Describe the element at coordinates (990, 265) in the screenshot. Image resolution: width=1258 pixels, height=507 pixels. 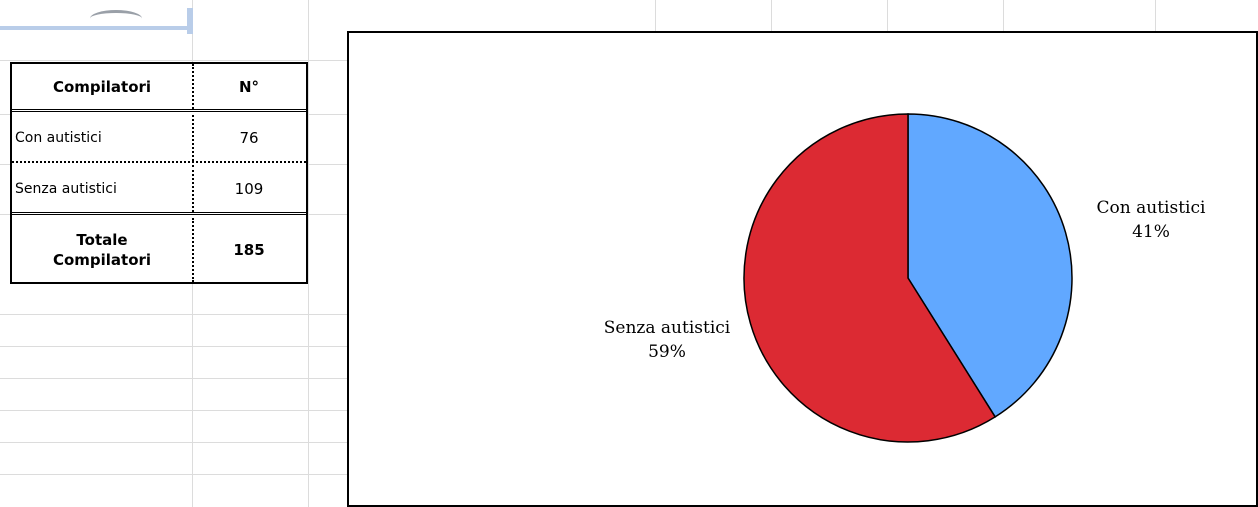
I see `pie-slice-con-autistici` at that location.